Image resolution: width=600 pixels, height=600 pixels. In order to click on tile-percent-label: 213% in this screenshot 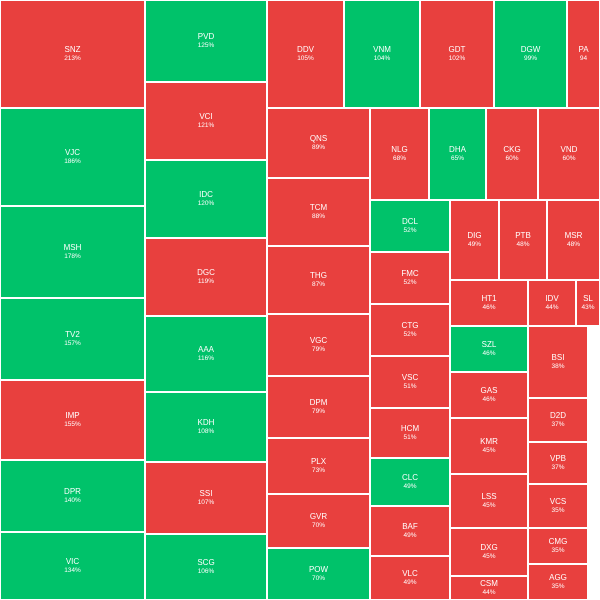, I will do `click(72, 58)`.